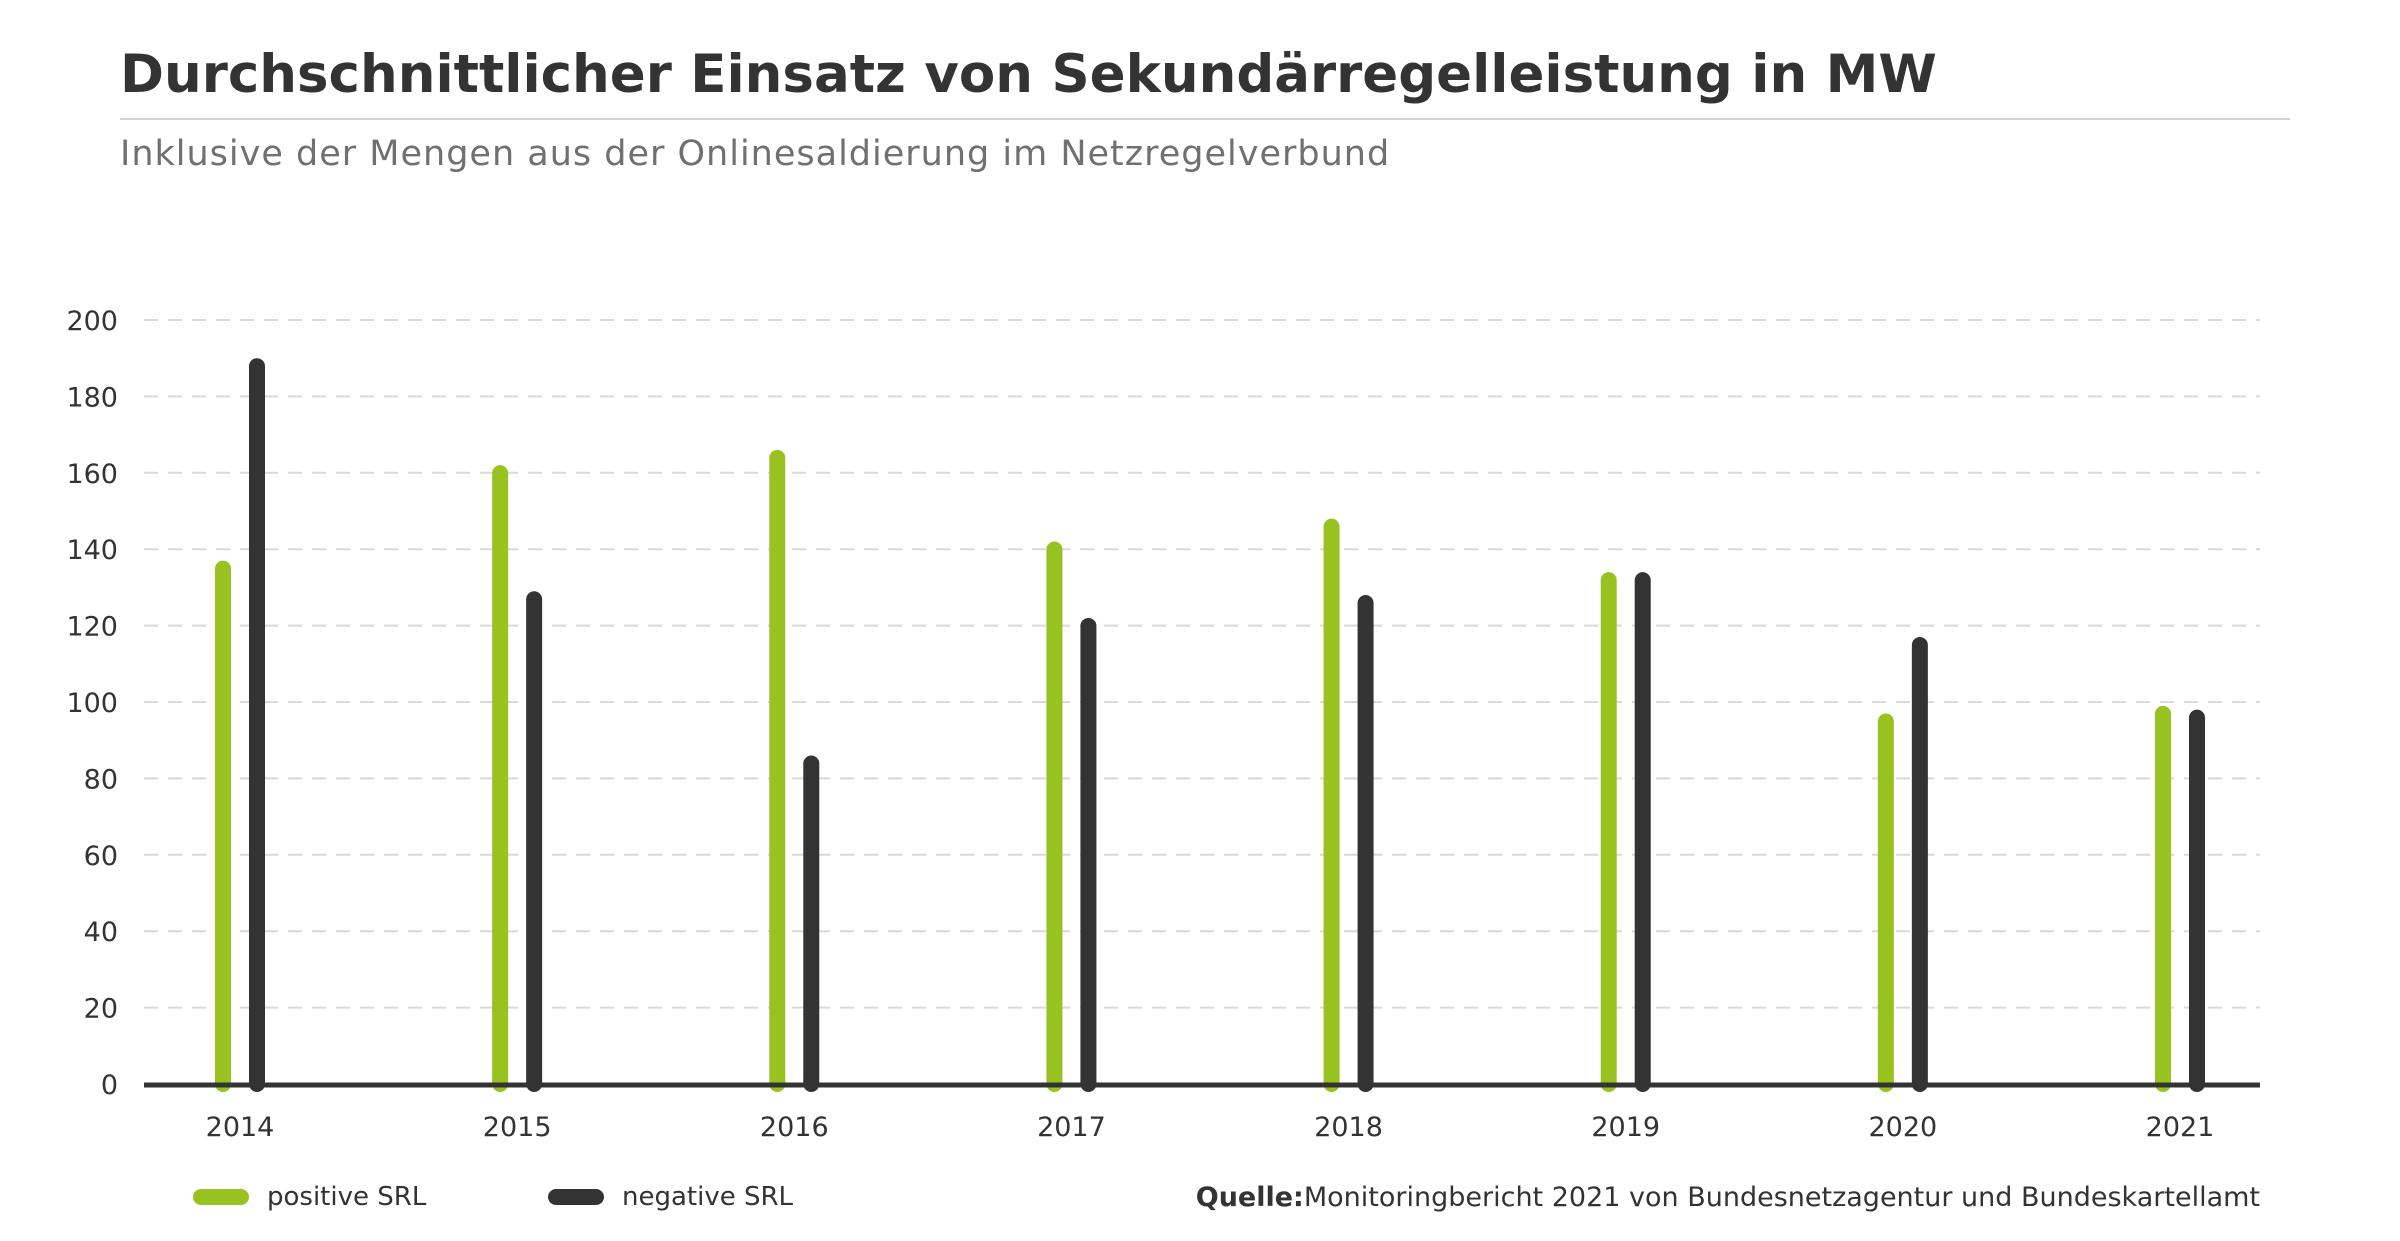 This screenshot has height=1241, width=2400. Describe the element at coordinates (794, 1127) in the screenshot. I see `x-tick-label: 2016` at that location.